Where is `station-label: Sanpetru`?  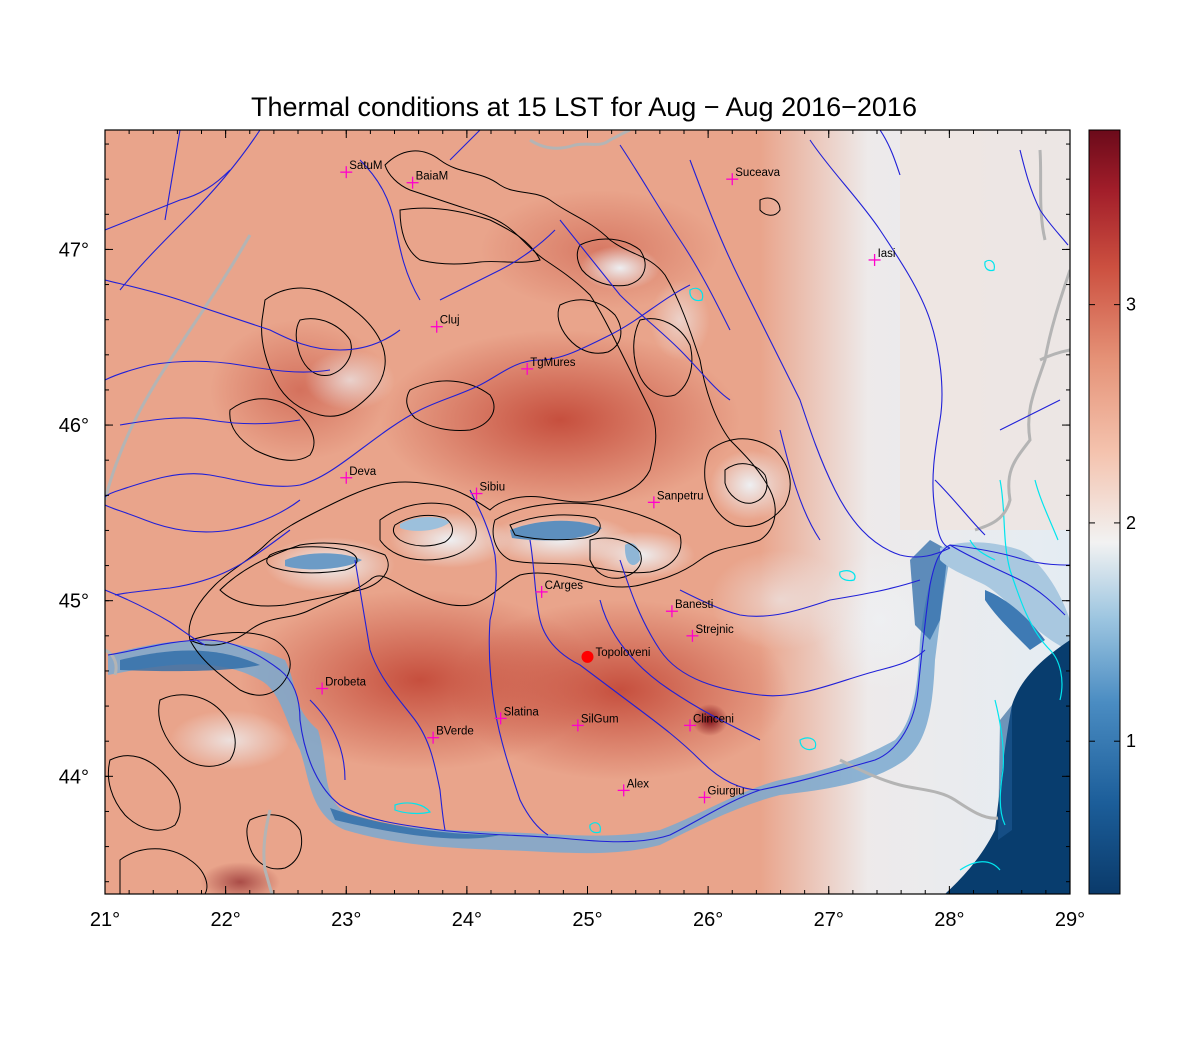
station-label: Sanpetru is located at coordinates (680, 496).